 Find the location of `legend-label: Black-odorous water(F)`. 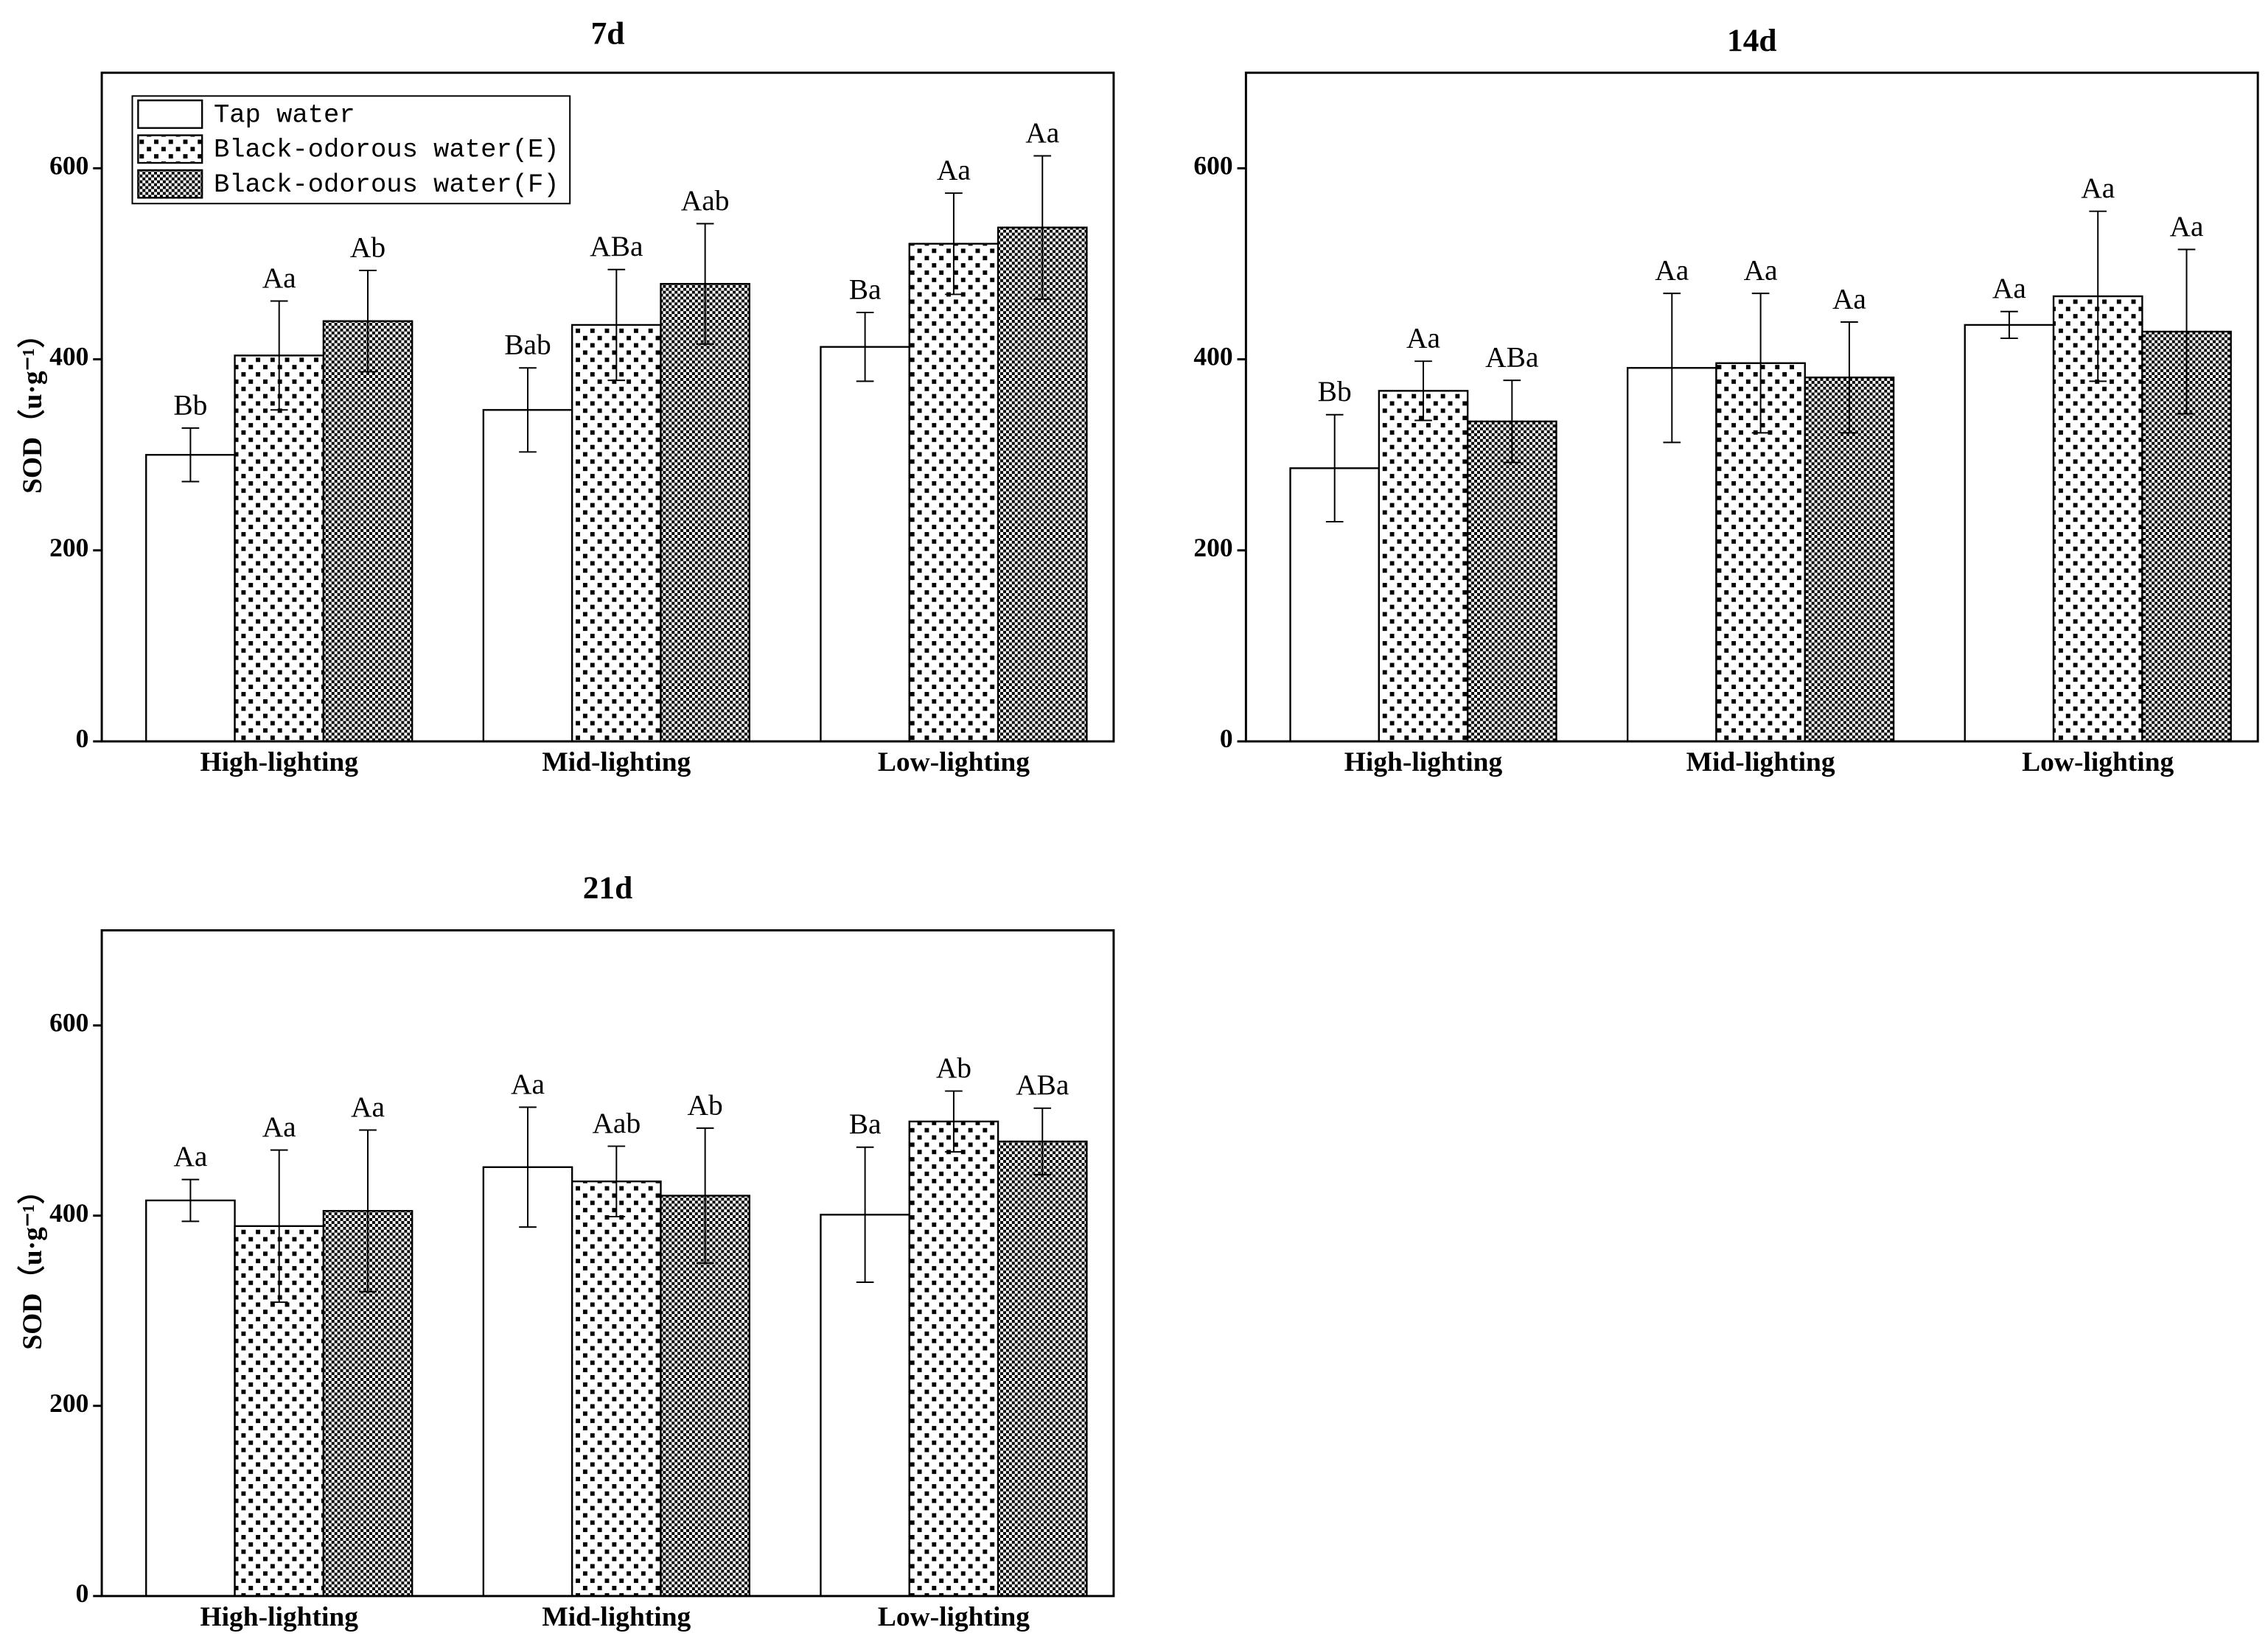

legend-label: Black-odorous water(F) is located at coordinates (386, 184).